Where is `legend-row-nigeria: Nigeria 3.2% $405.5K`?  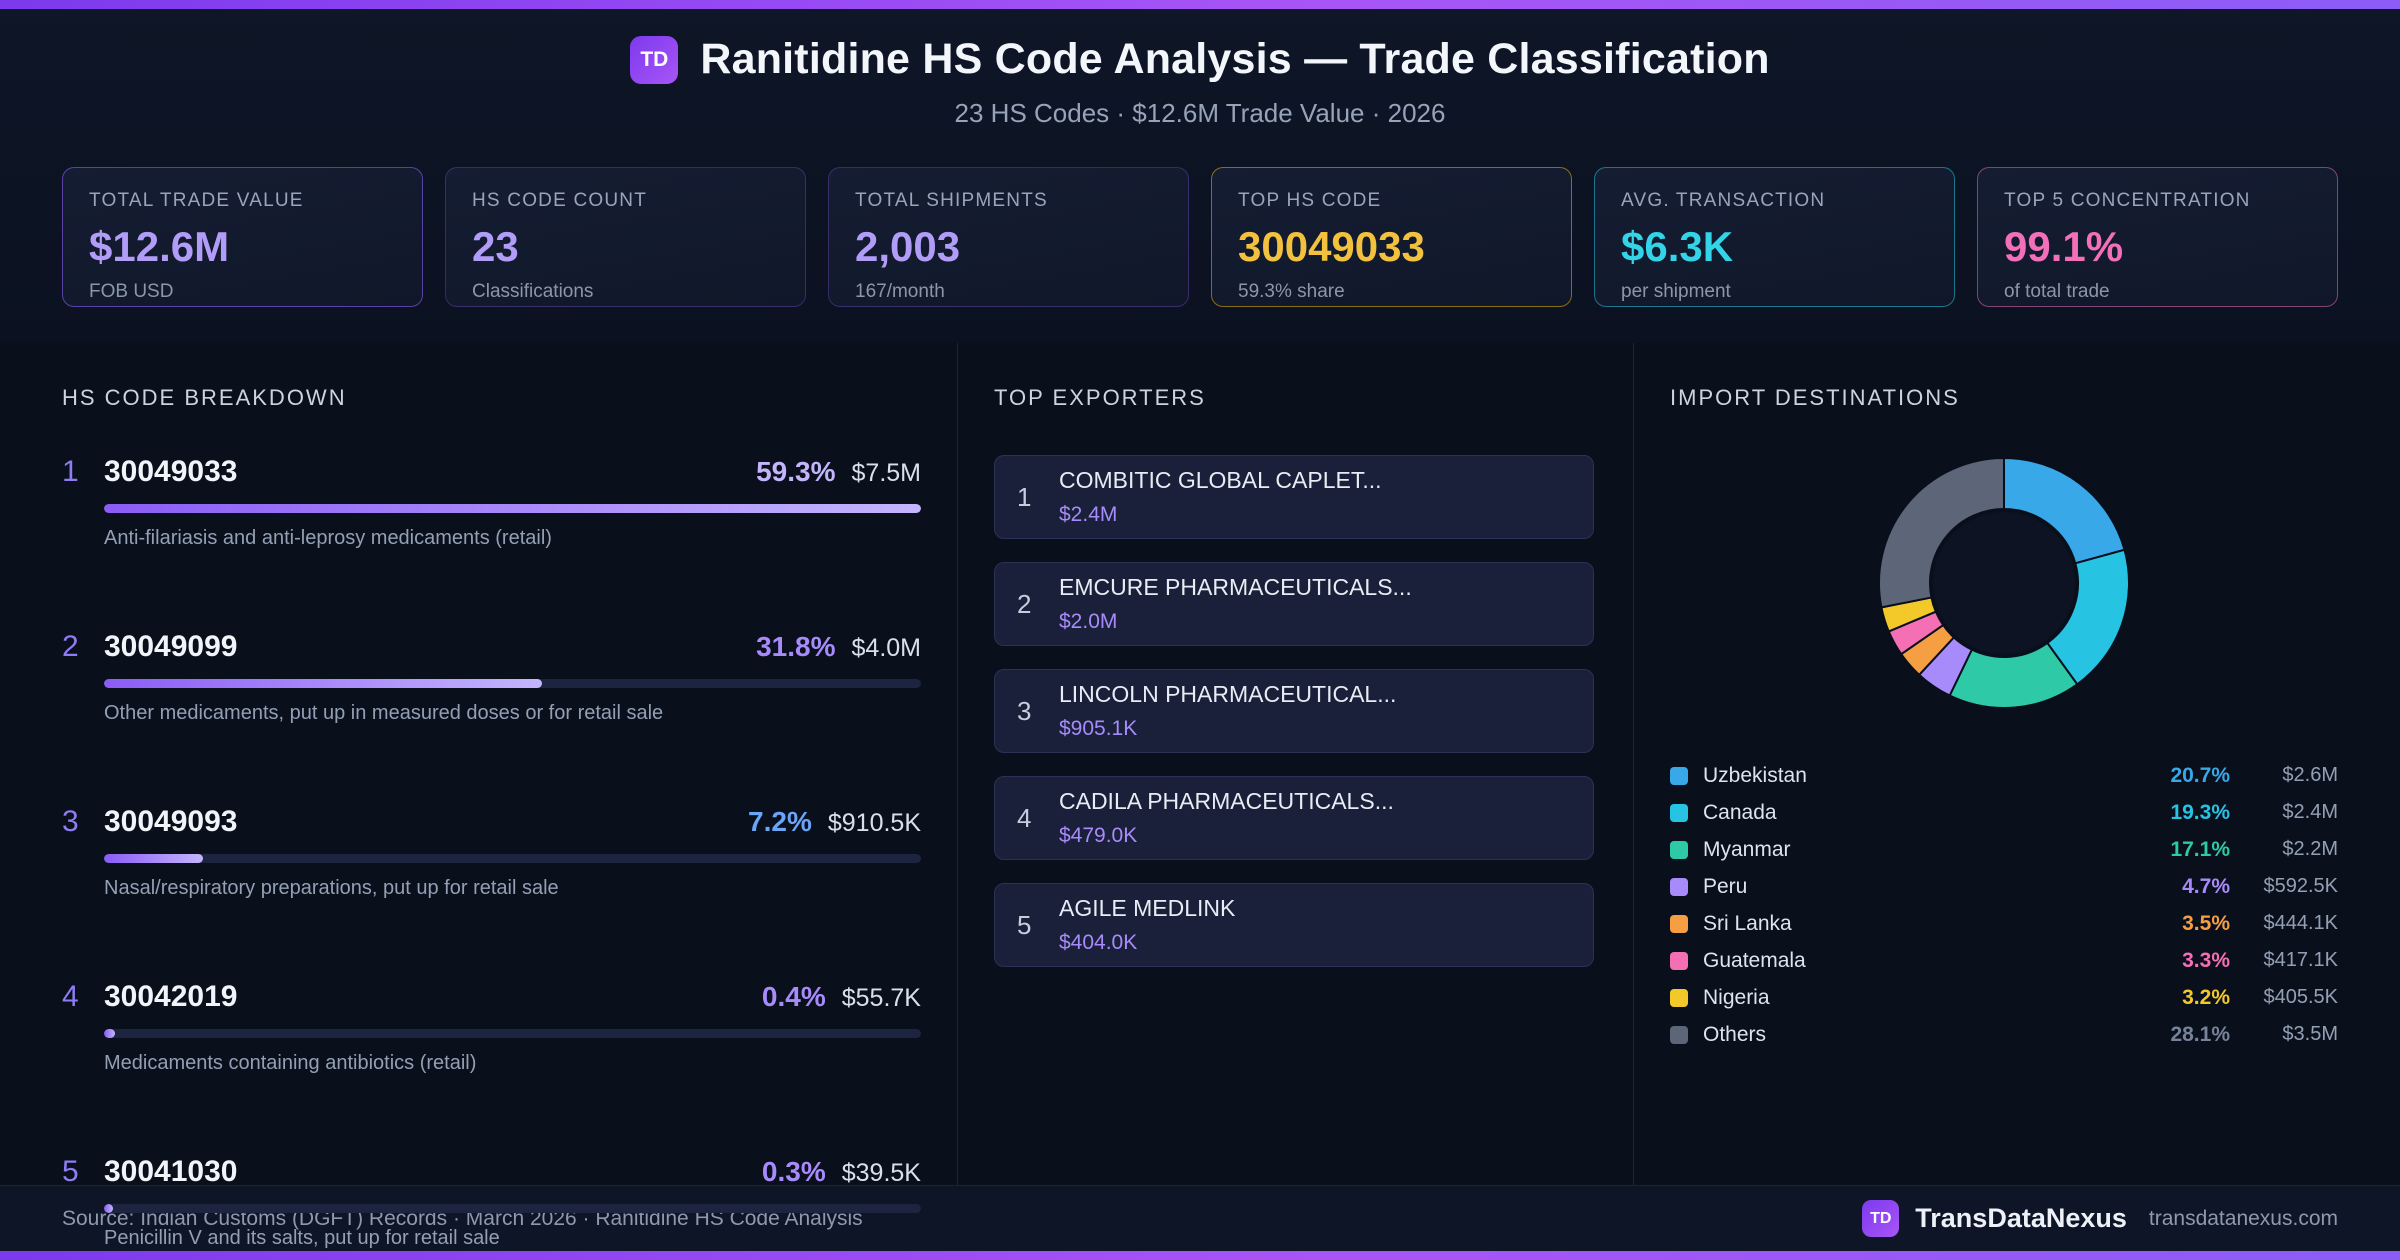 legend-row-nigeria: Nigeria 3.2% $405.5K is located at coordinates (2004, 997).